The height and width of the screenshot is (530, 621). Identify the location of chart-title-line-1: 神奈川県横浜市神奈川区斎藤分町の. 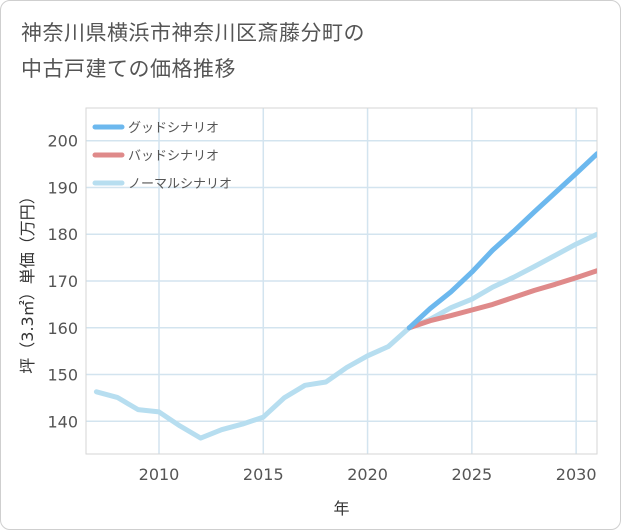
(193, 33).